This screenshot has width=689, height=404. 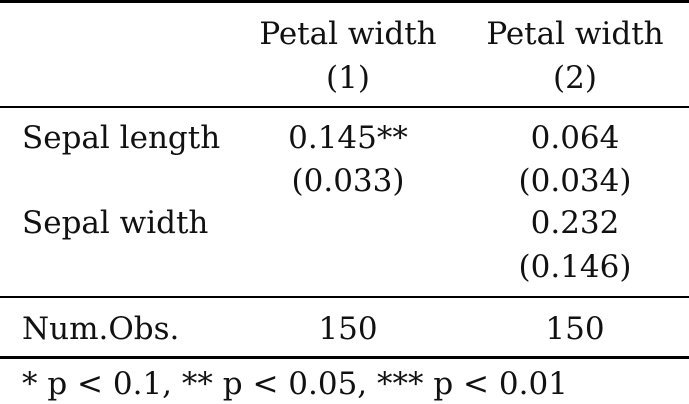 What do you see at coordinates (575, 223) in the screenshot?
I see `sepal-width-col2-estimate: 0.232` at bounding box center [575, 223].